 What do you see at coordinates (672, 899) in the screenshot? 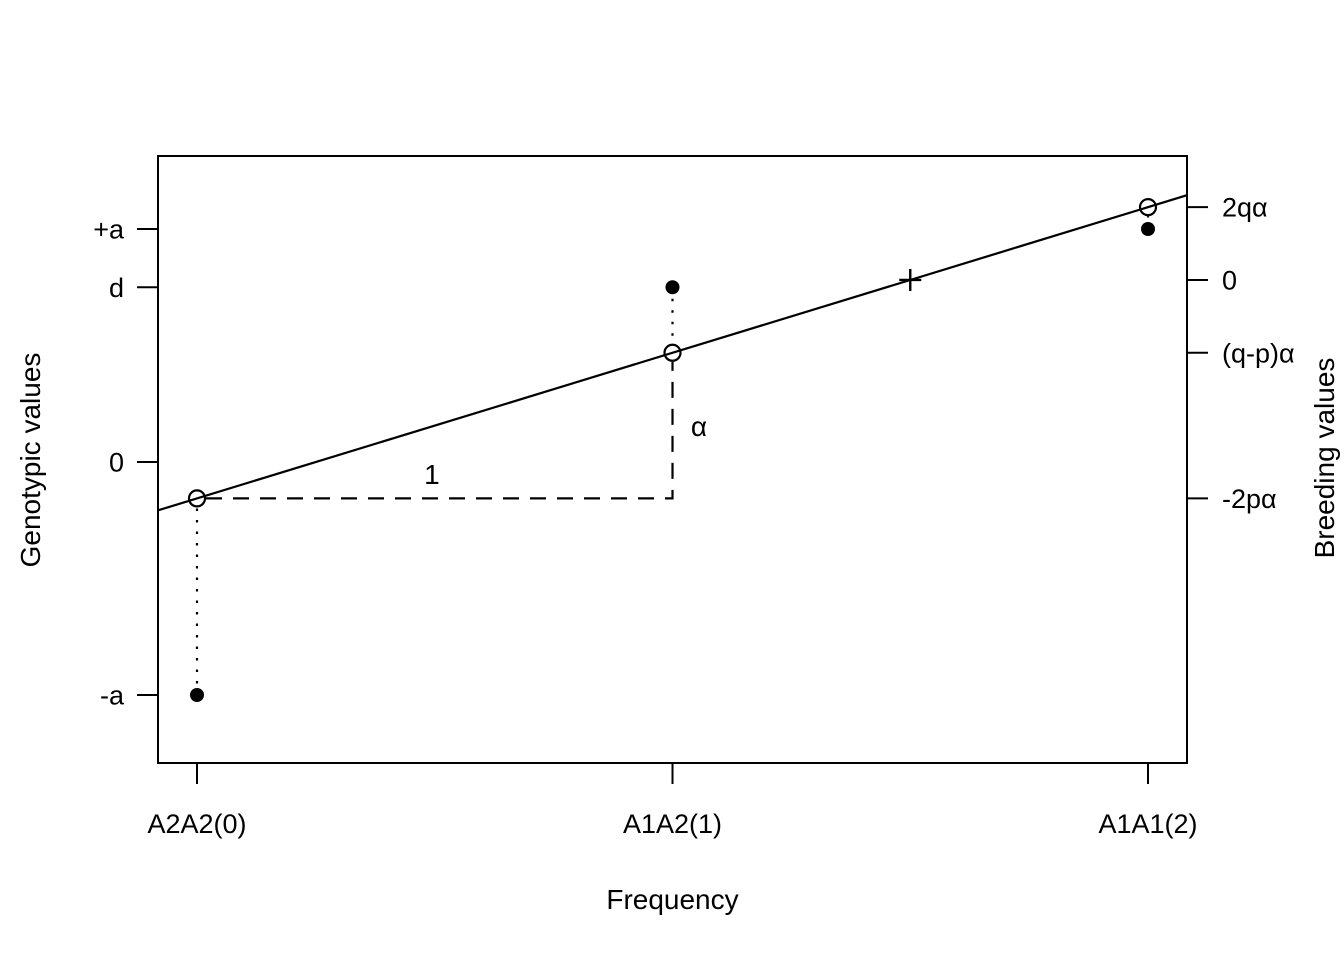
I see `x-axis-title: Frequency` at bounding box center [672, 899].